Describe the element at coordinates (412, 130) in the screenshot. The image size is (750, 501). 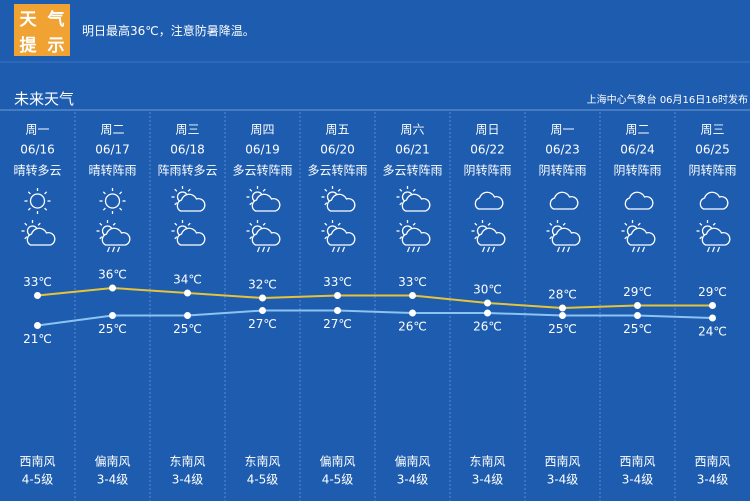
I see `weekday: 周六` at that location.